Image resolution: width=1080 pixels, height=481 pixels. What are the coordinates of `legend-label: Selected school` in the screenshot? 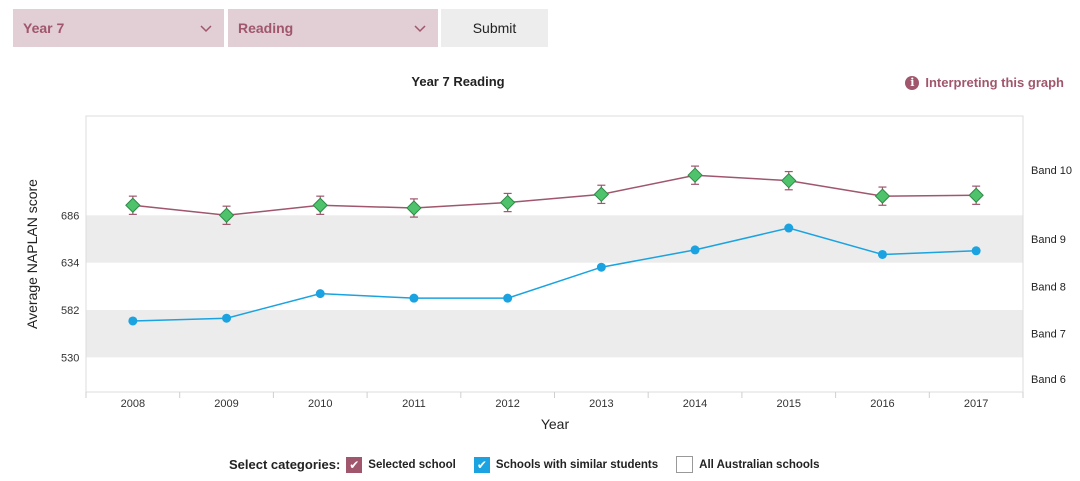 It's located at (412, 464).